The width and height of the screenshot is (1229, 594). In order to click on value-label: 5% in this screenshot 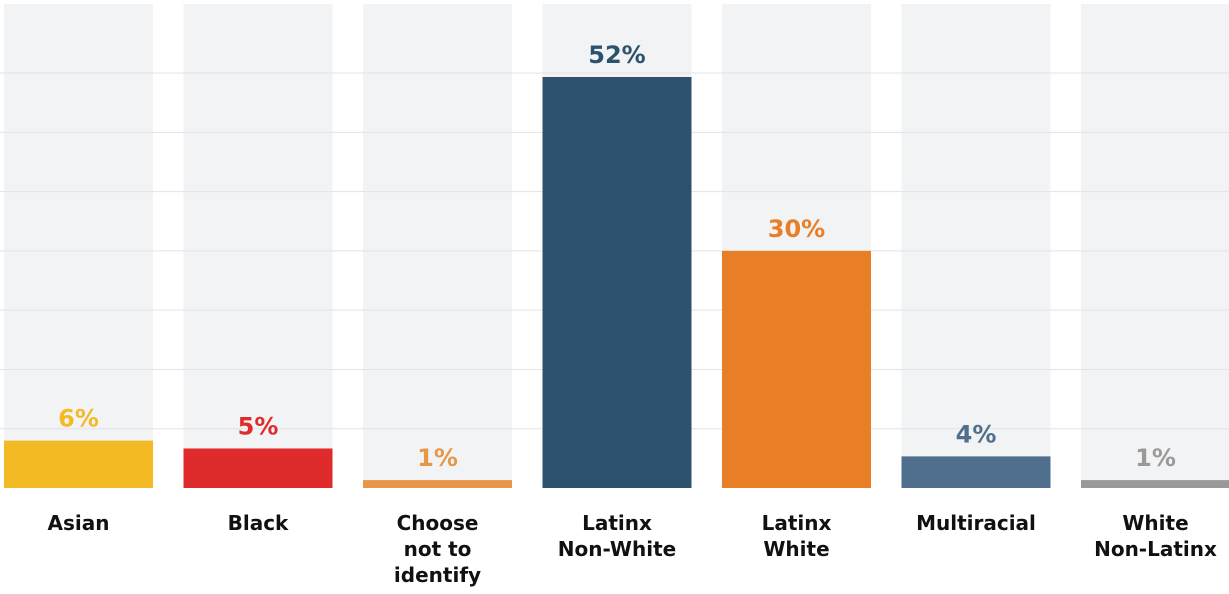, I will do `click(258, 426)`.